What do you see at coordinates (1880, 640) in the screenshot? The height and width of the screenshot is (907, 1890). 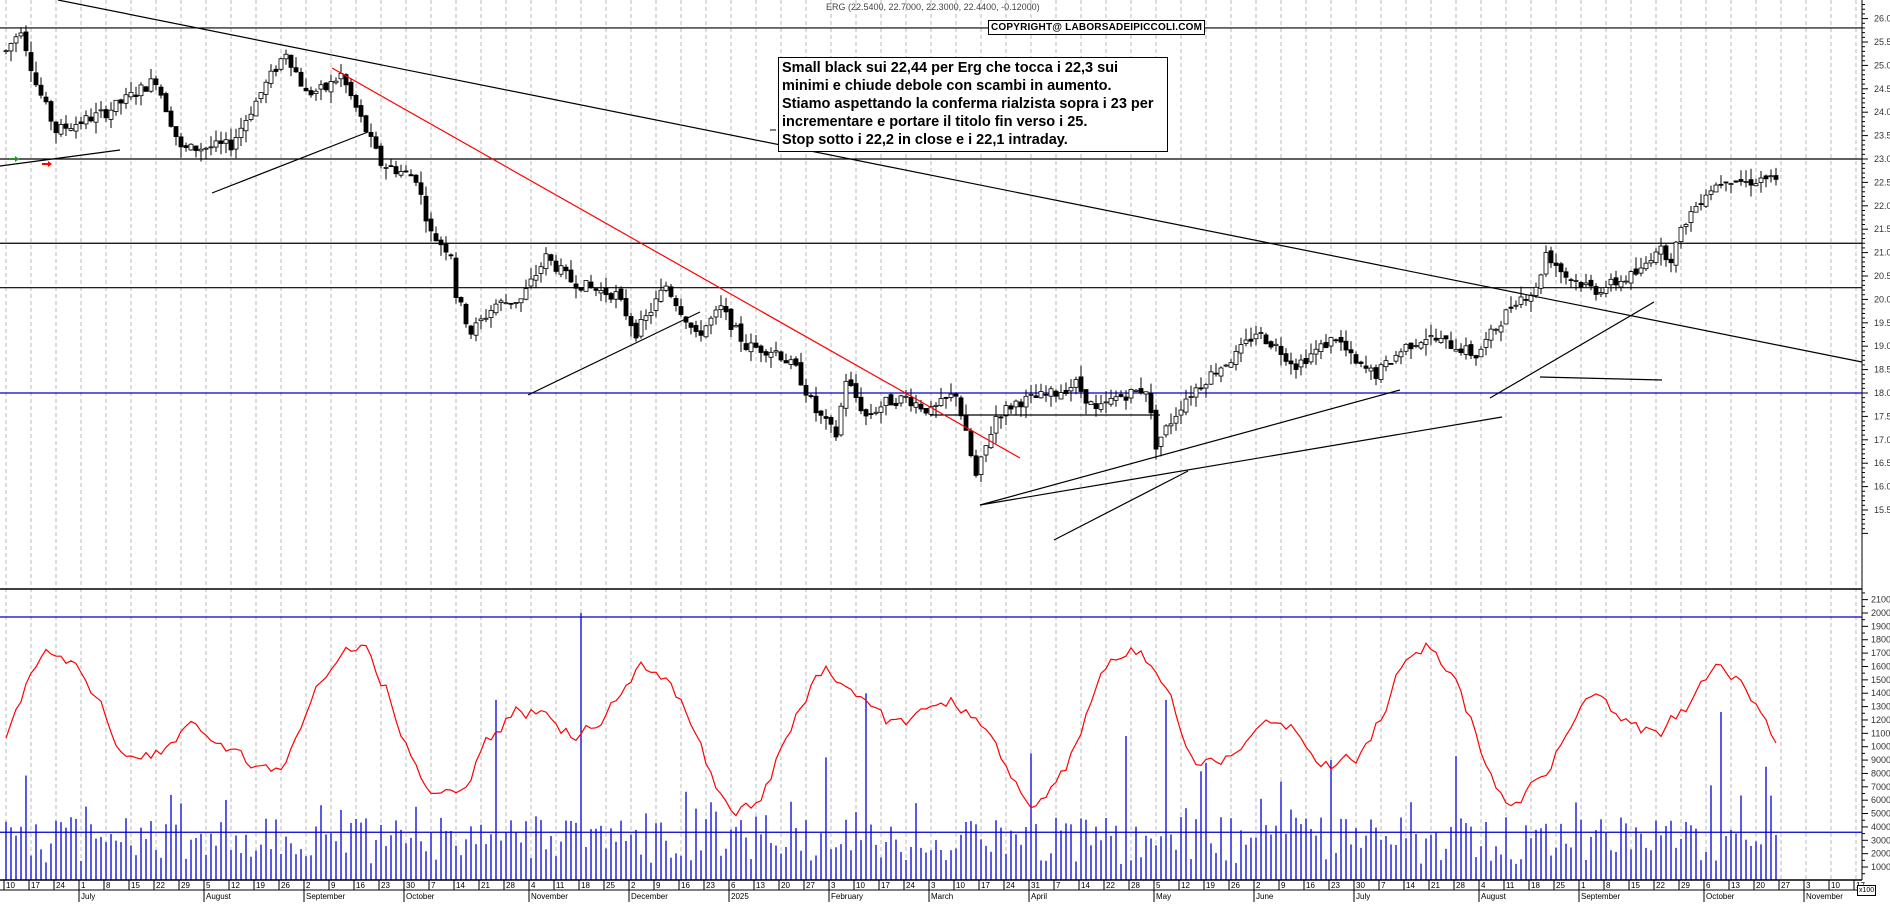 I see `volume-tick-label: 18000` at bounding box center [1880, 640].